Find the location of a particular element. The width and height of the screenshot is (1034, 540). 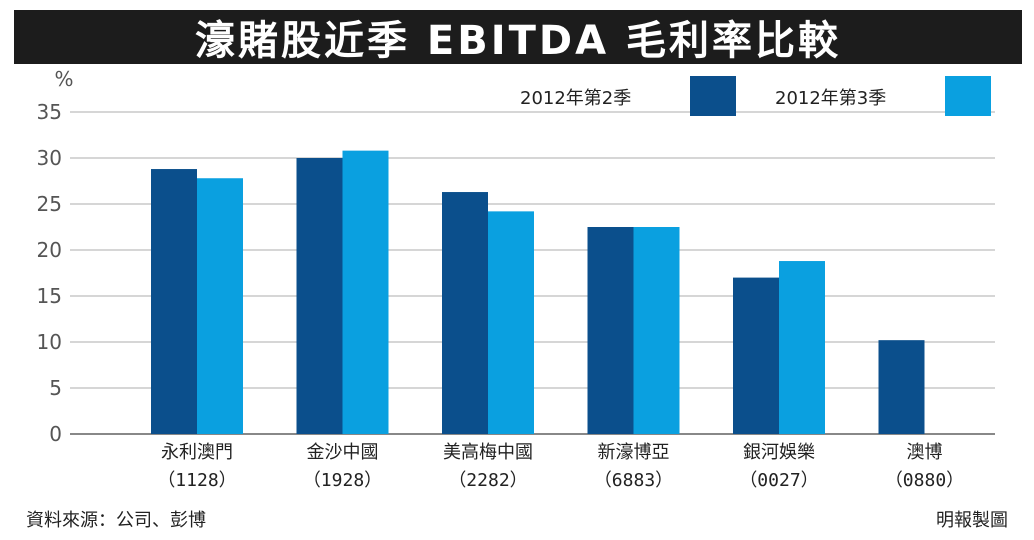

credit-note: 明報製圖 is located at coordinates (972, 520).